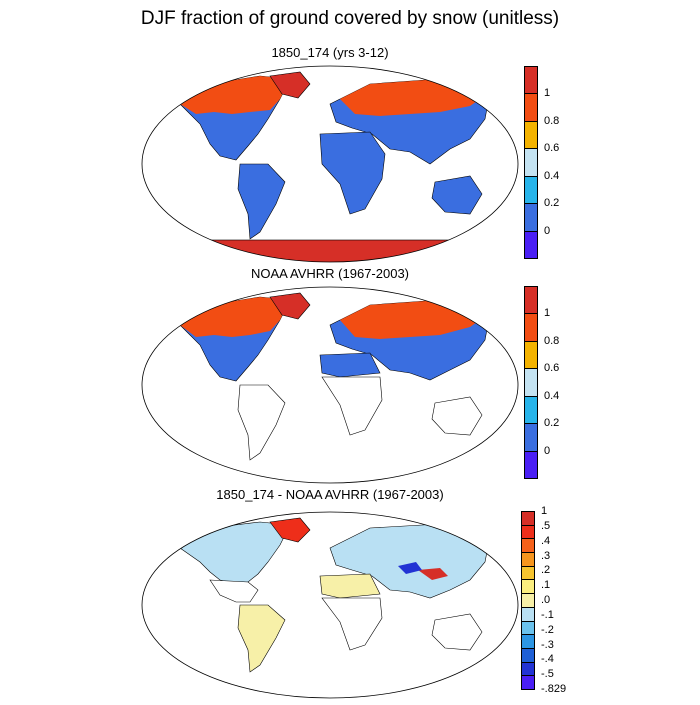 The height and width of the screenshot is (705, 700). I want to click on colorbar-abs-2: 1 0.8 0.6 0.4 0.2 0, so click(554, 382).